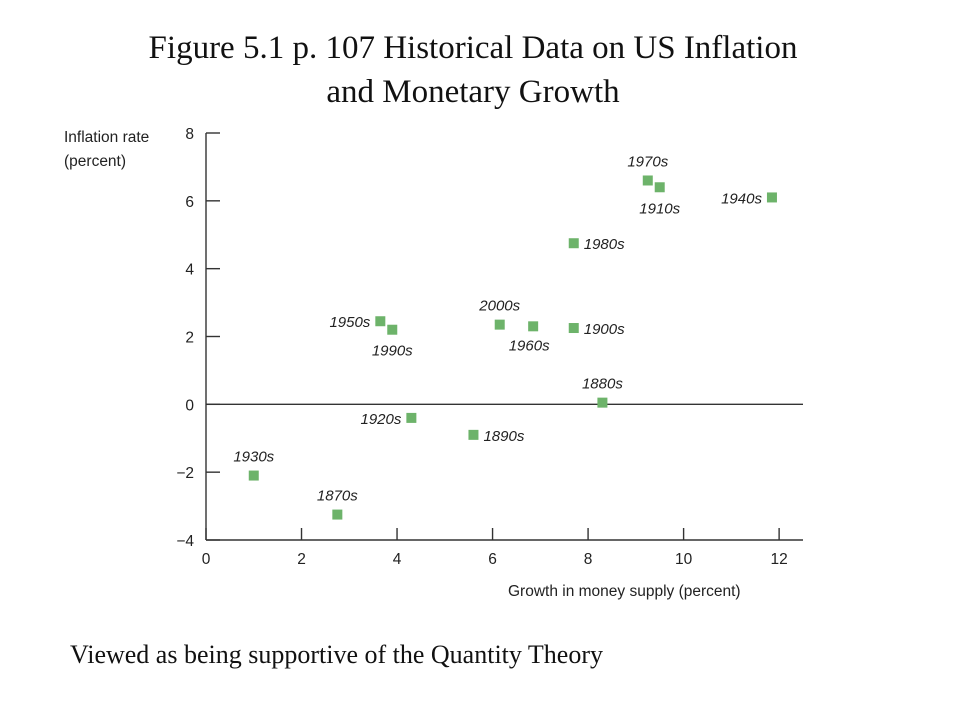 The width and height of the screenshot is (960, 720). Describe the element at coordinates (473, 434) in the screenshot. I see `data-point-1890s` at that location.